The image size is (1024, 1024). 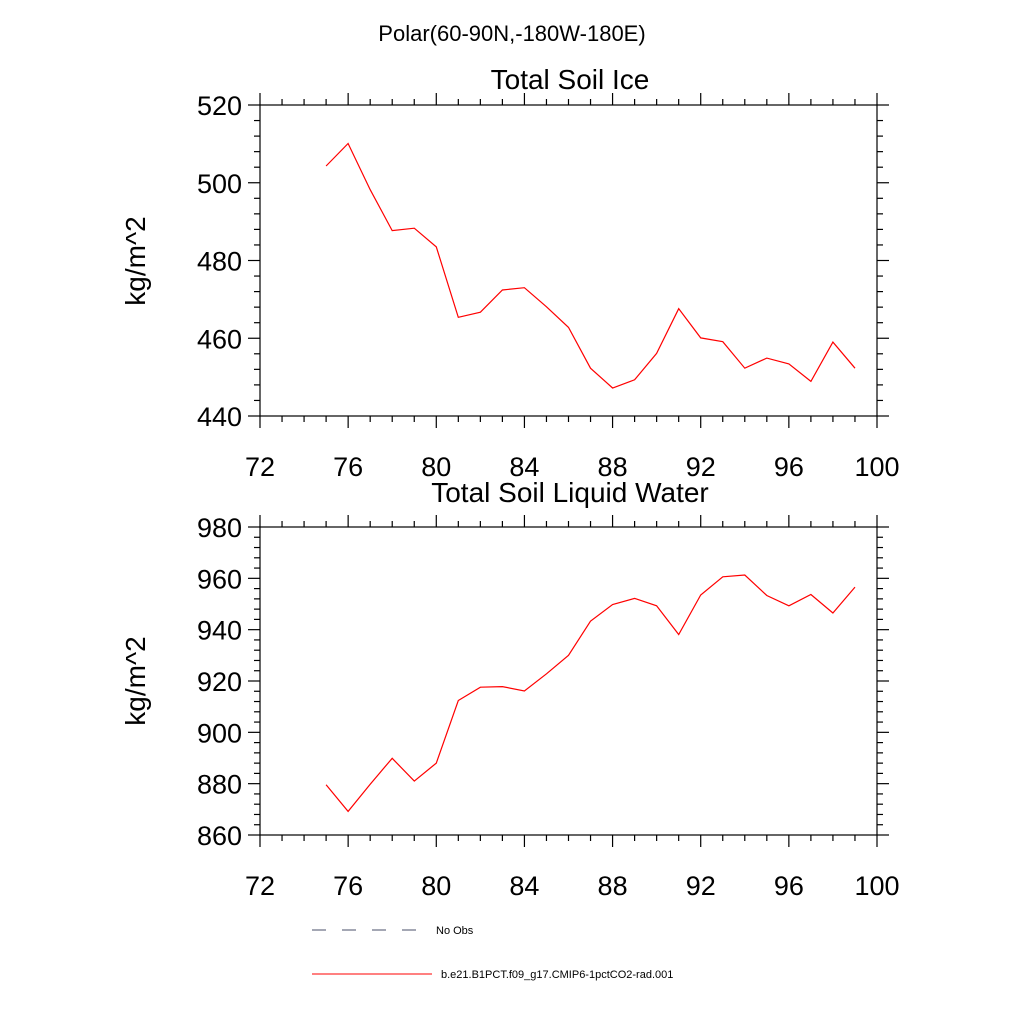 I want to click on y-tick-label: 860, so click(x=219, y=836).